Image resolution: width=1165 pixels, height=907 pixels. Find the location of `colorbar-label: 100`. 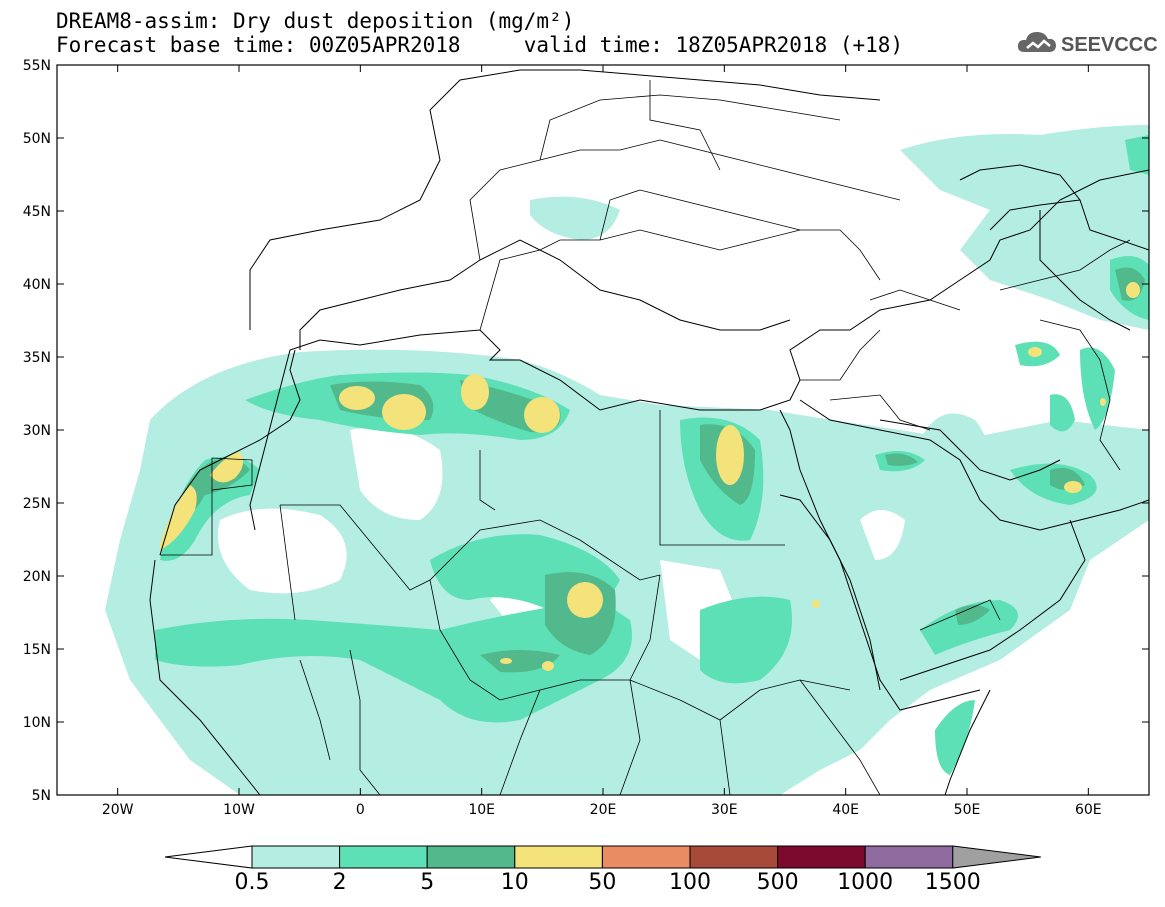

colorbar-label: 100 is located at coordinates (690, 882).